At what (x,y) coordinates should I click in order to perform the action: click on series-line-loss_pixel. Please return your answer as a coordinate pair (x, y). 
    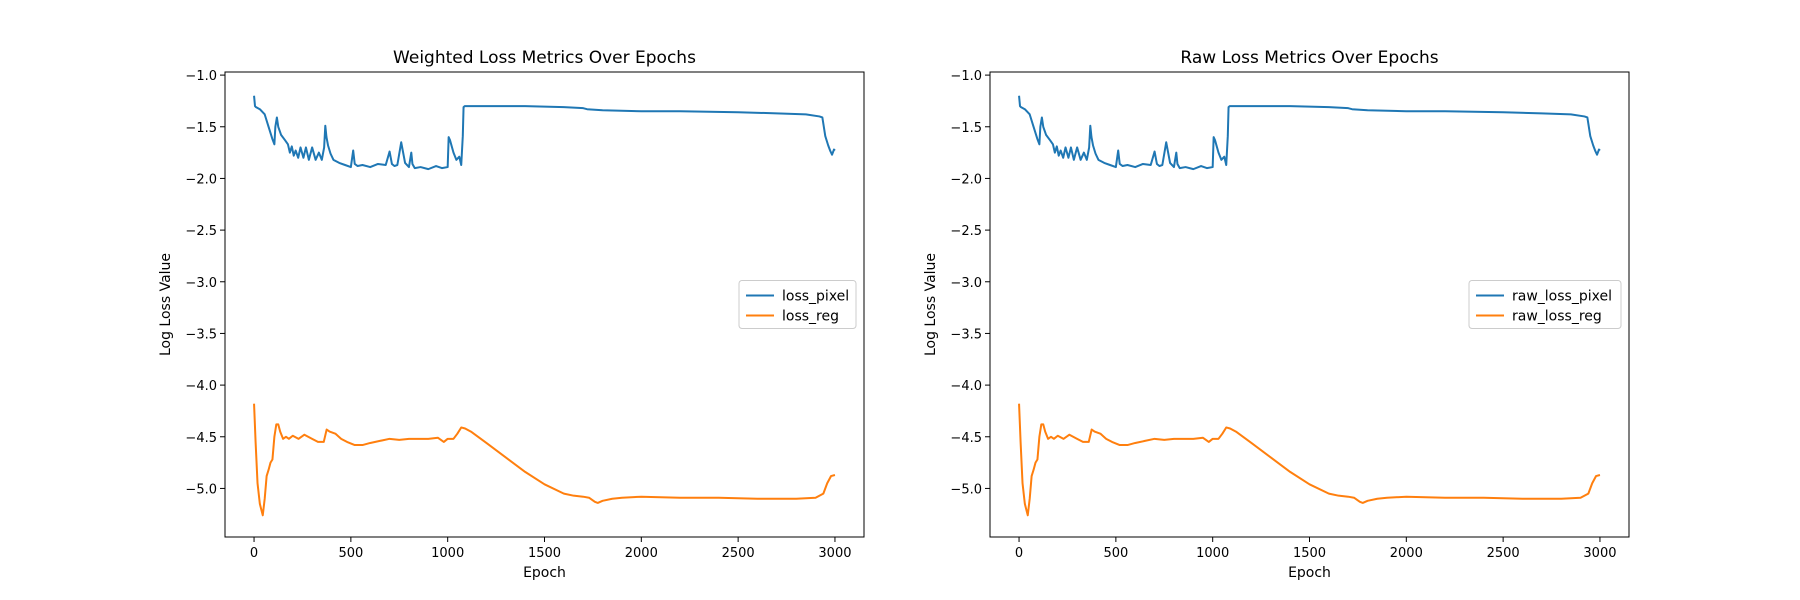
    Looking at the image, I should click on (544, 133).